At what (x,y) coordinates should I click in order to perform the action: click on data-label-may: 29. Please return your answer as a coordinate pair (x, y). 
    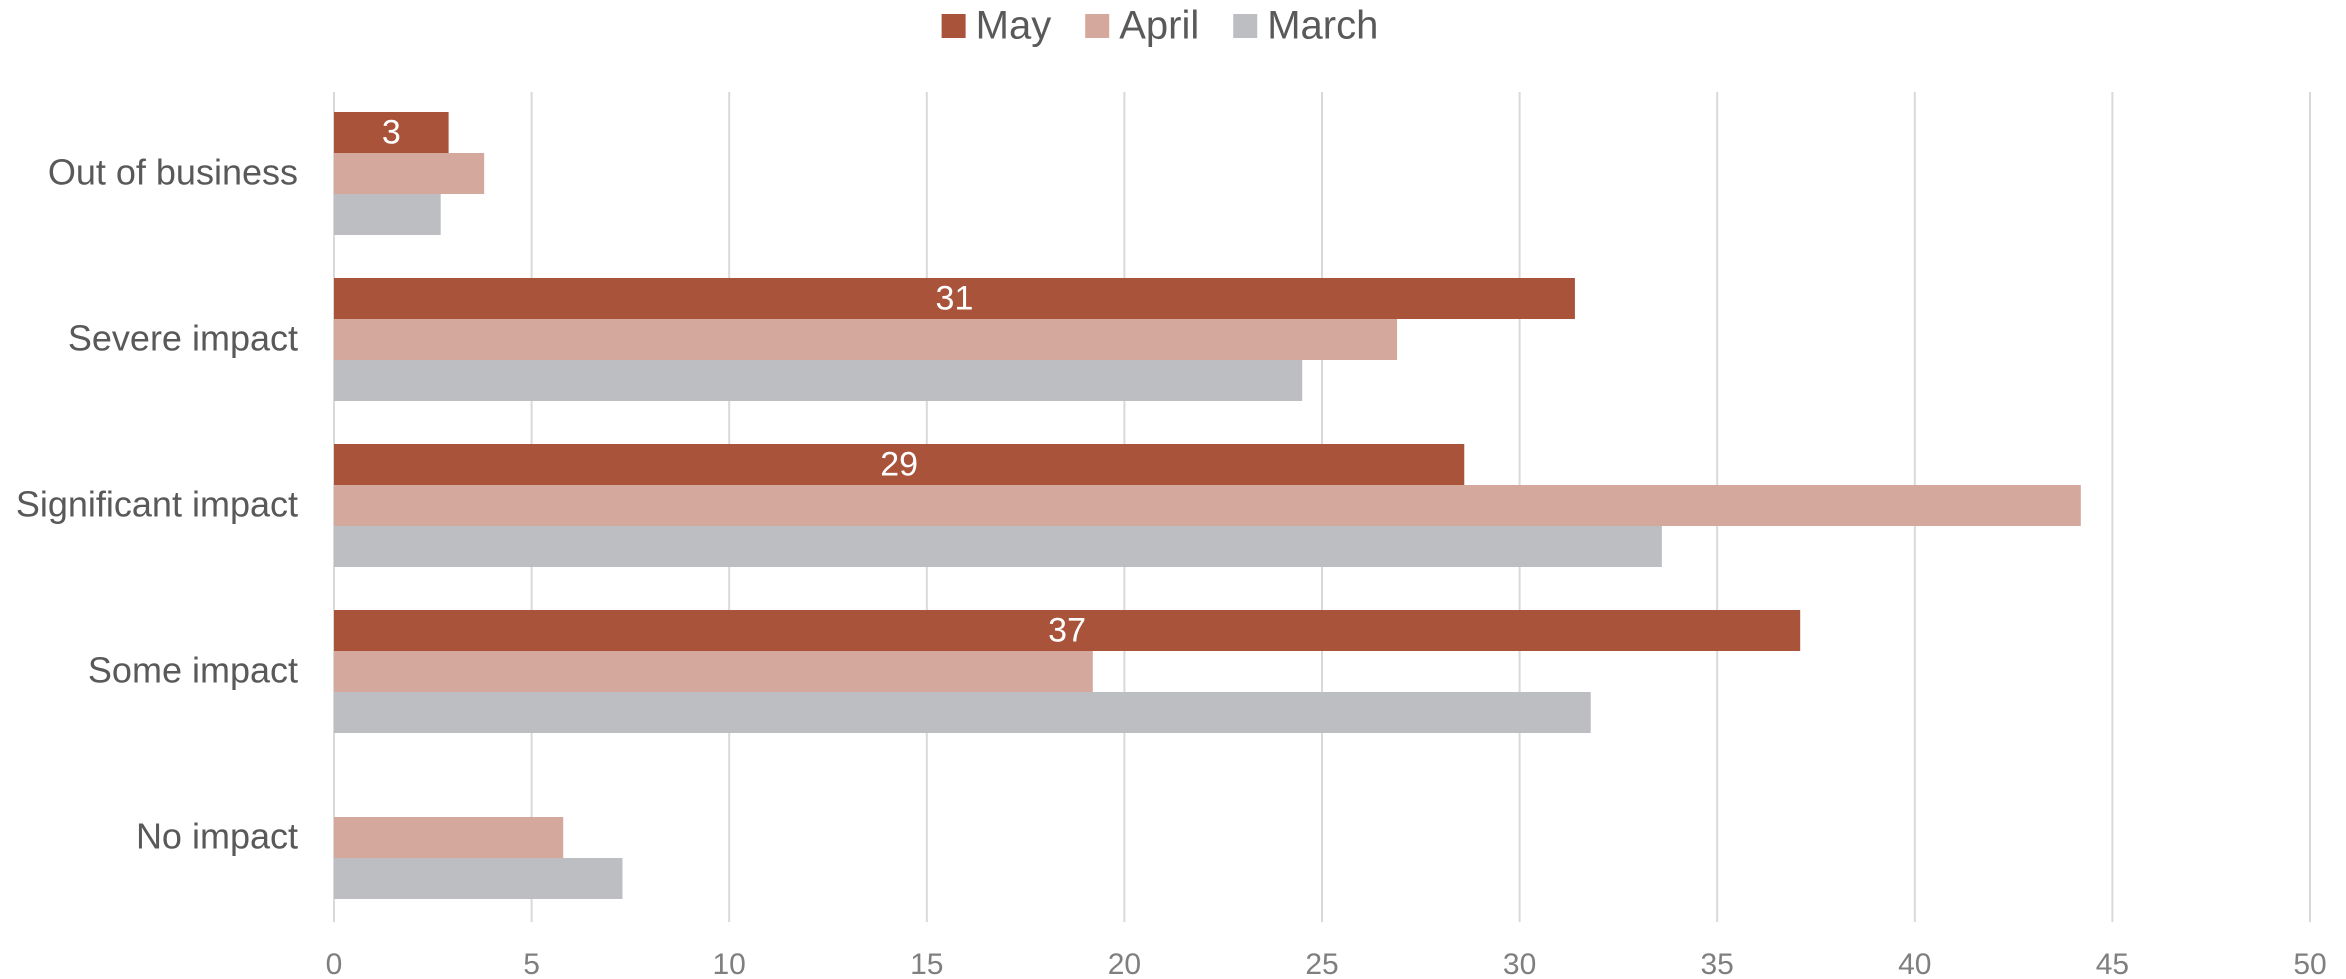
    Looking at the image, I should click on (899, 464).